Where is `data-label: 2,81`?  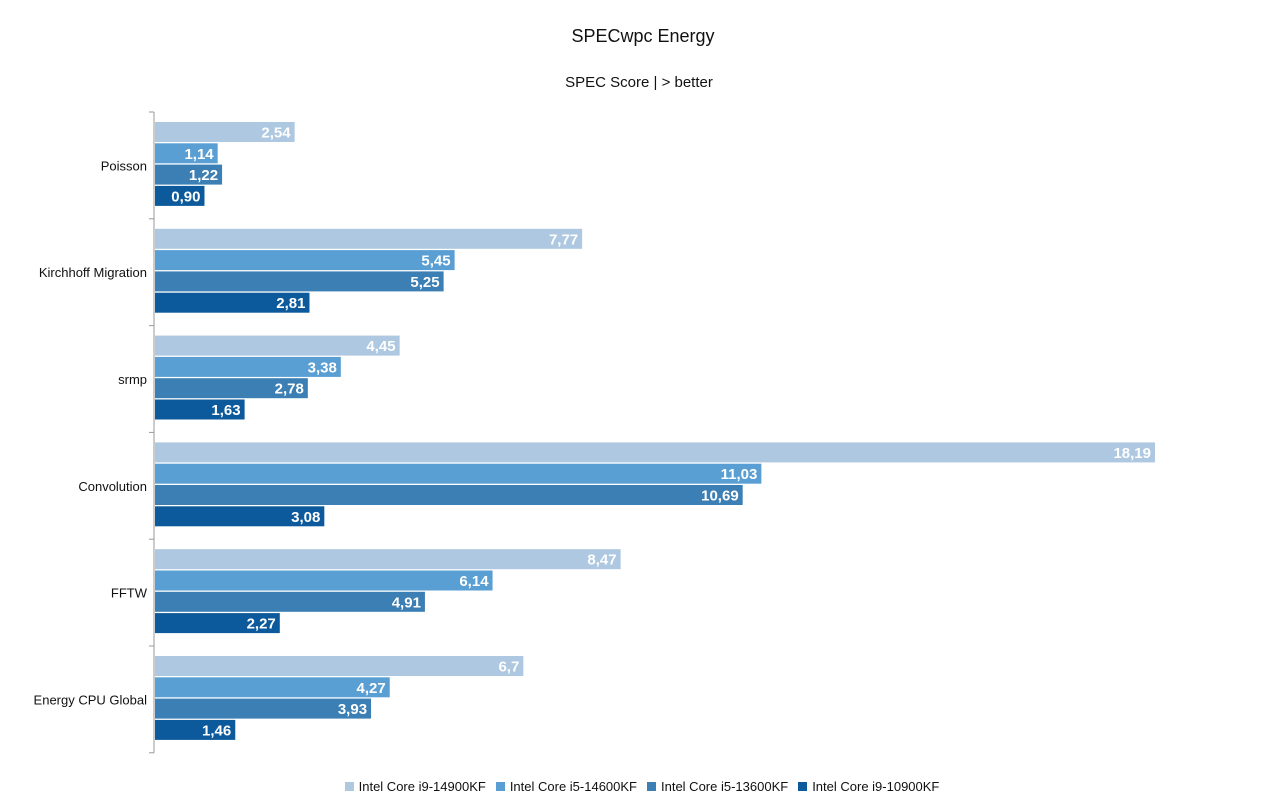 data-label: 2,81 is located at coordinates (290, 303).